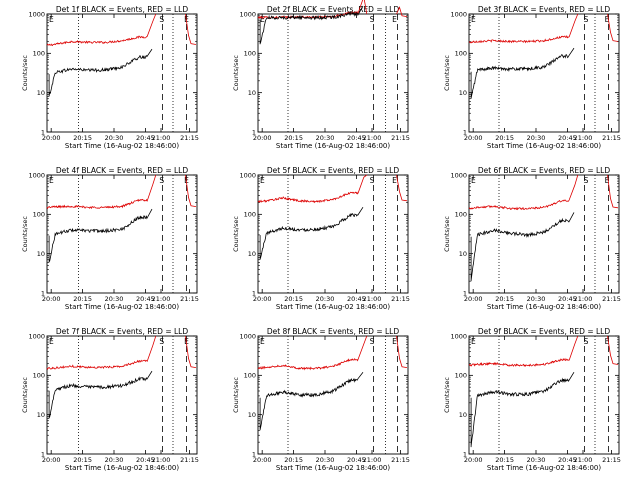 This screenshot has width=640, height=480. What do you see at coordinates (544, 170) in the screenshot?
I see `panel-title: Det 6f BLACK = Events, RED = LLD` at bounding box center [544, 170].